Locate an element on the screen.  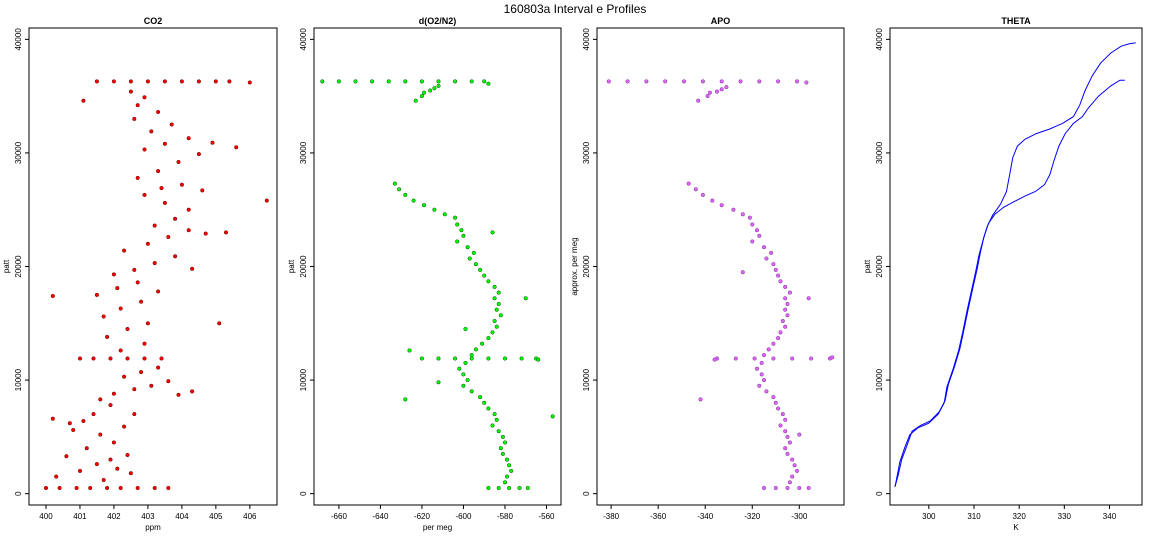
panel-title: d(O2/N2) is located at coordinates (438, 21).